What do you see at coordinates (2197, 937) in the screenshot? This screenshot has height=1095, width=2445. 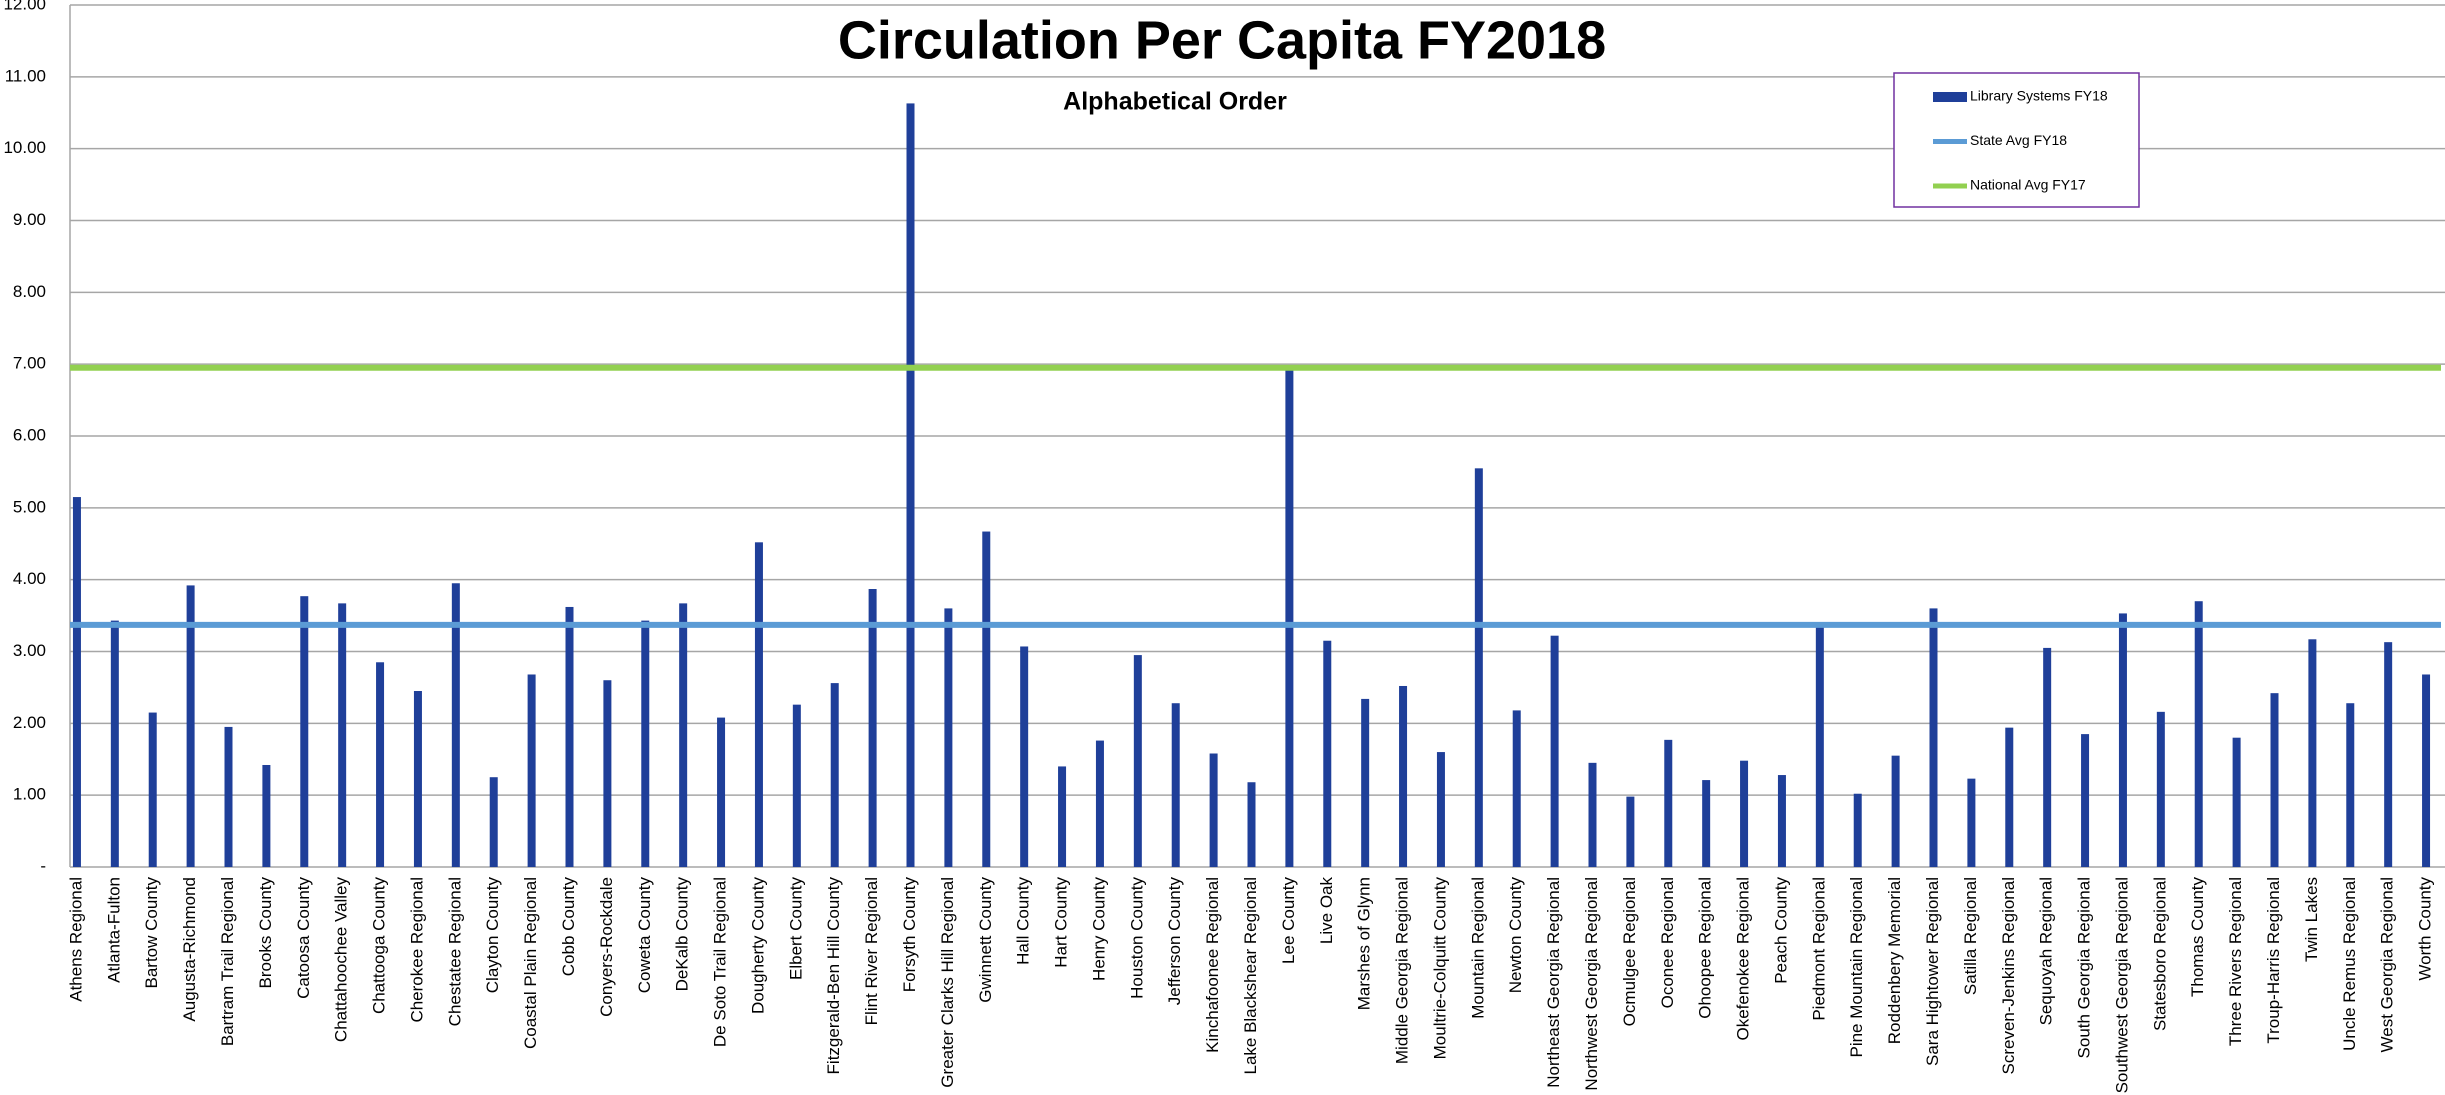 I see `x-tick-label: Thomas County` at bounding box center [2197, 937].